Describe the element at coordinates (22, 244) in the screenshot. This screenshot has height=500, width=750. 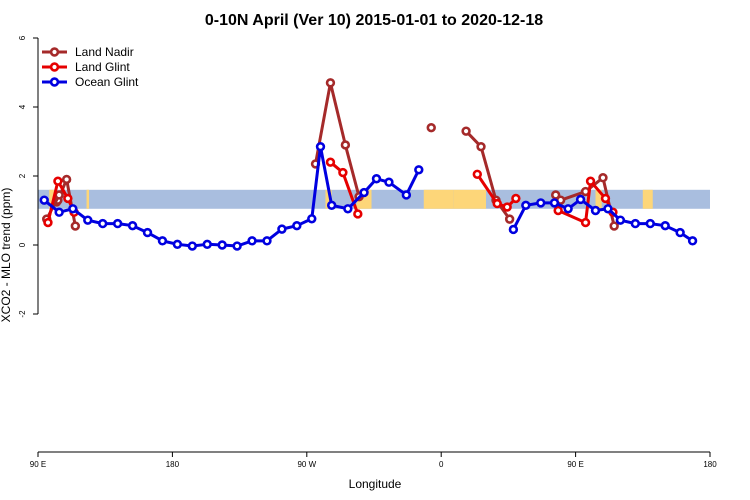
I see `y-tick-label: 0` at that location.